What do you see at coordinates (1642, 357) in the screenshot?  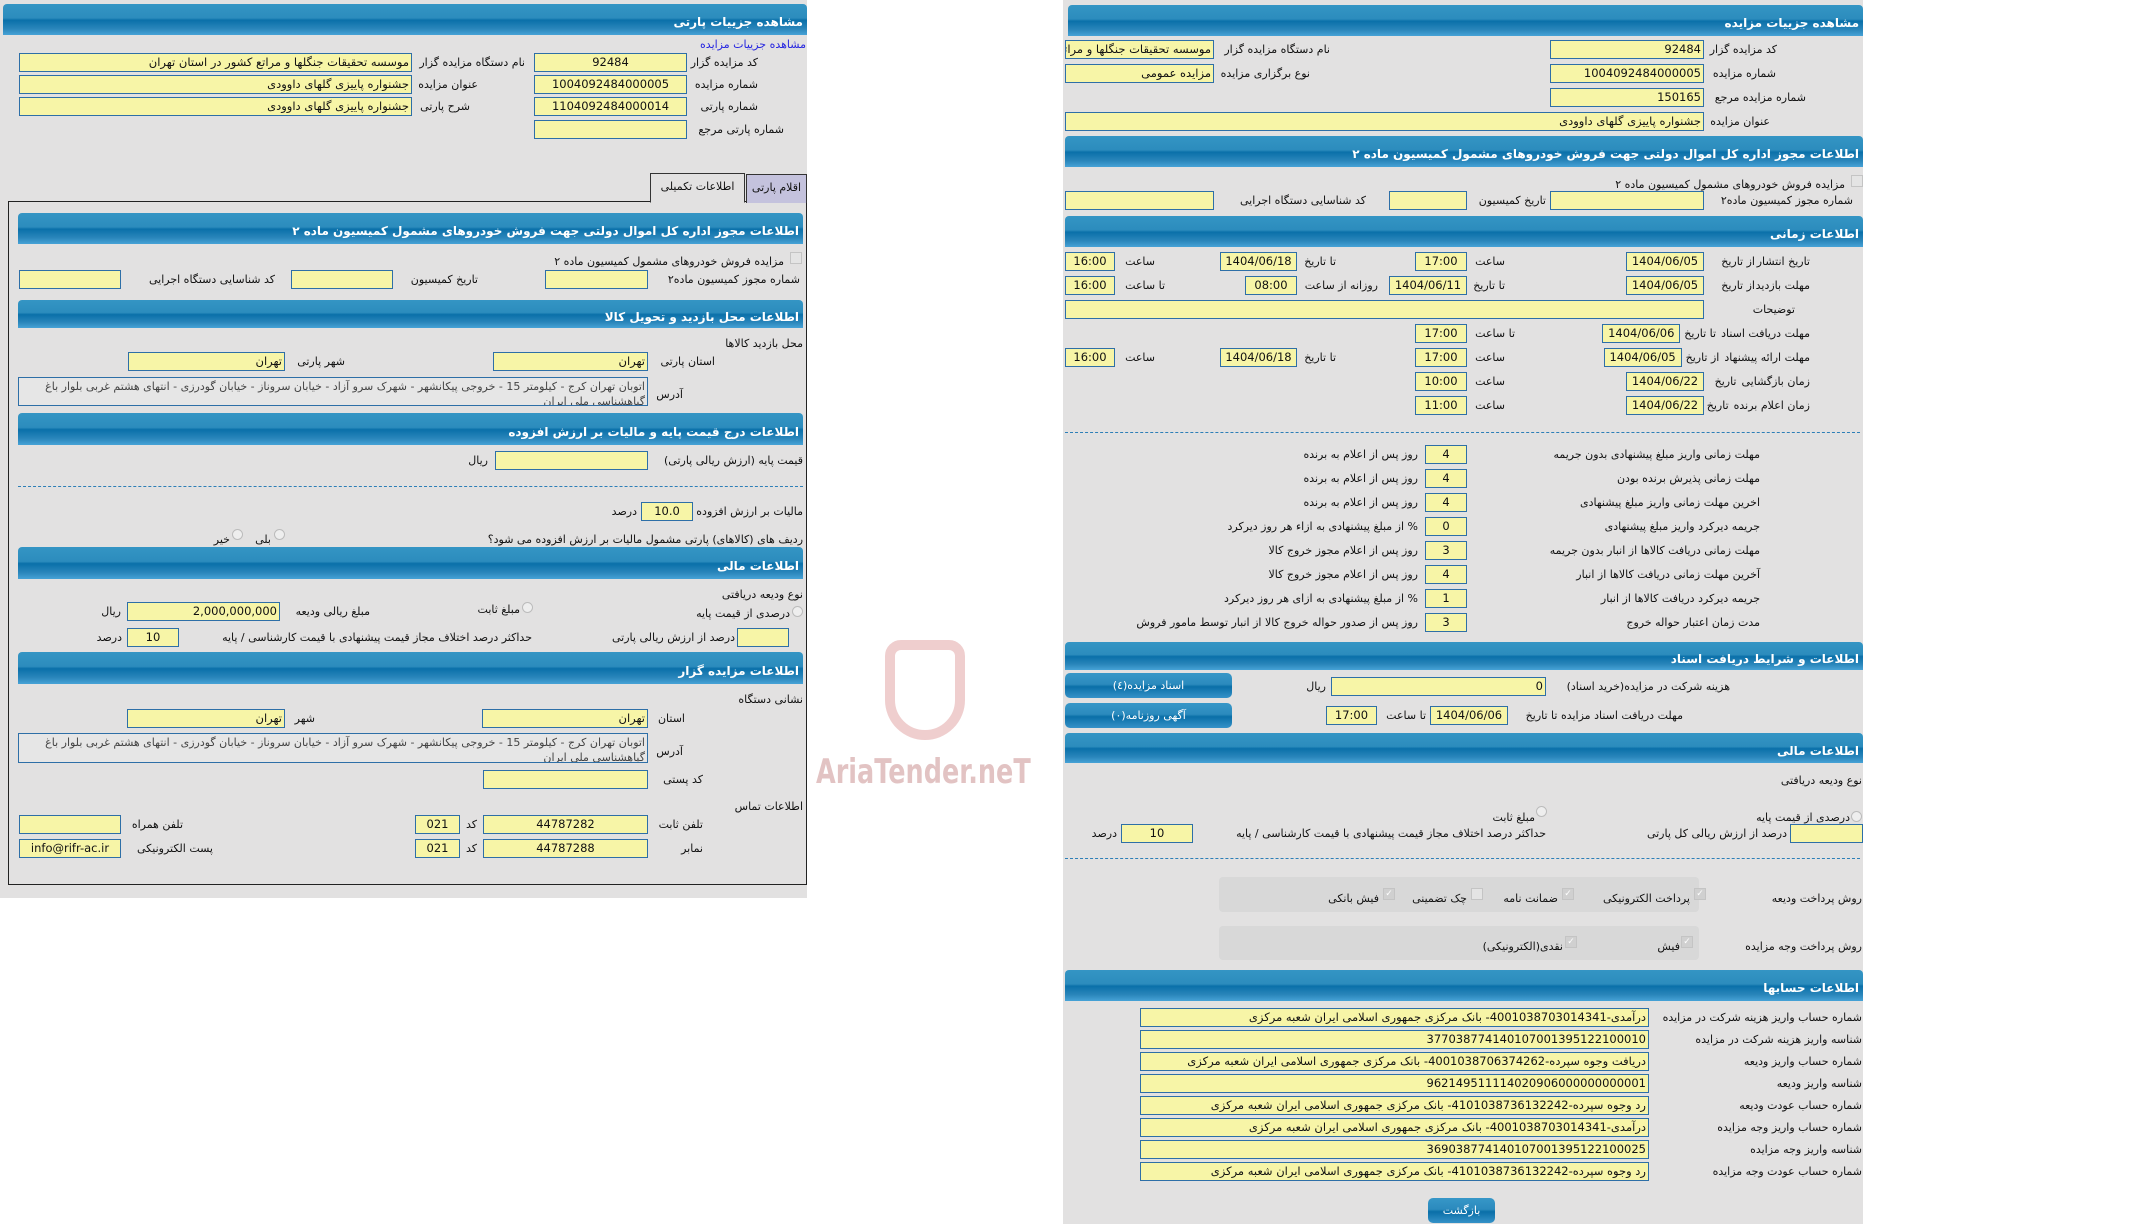 I see `offer-from-date: 1404/06/05` at bounding box center [1642, 357].